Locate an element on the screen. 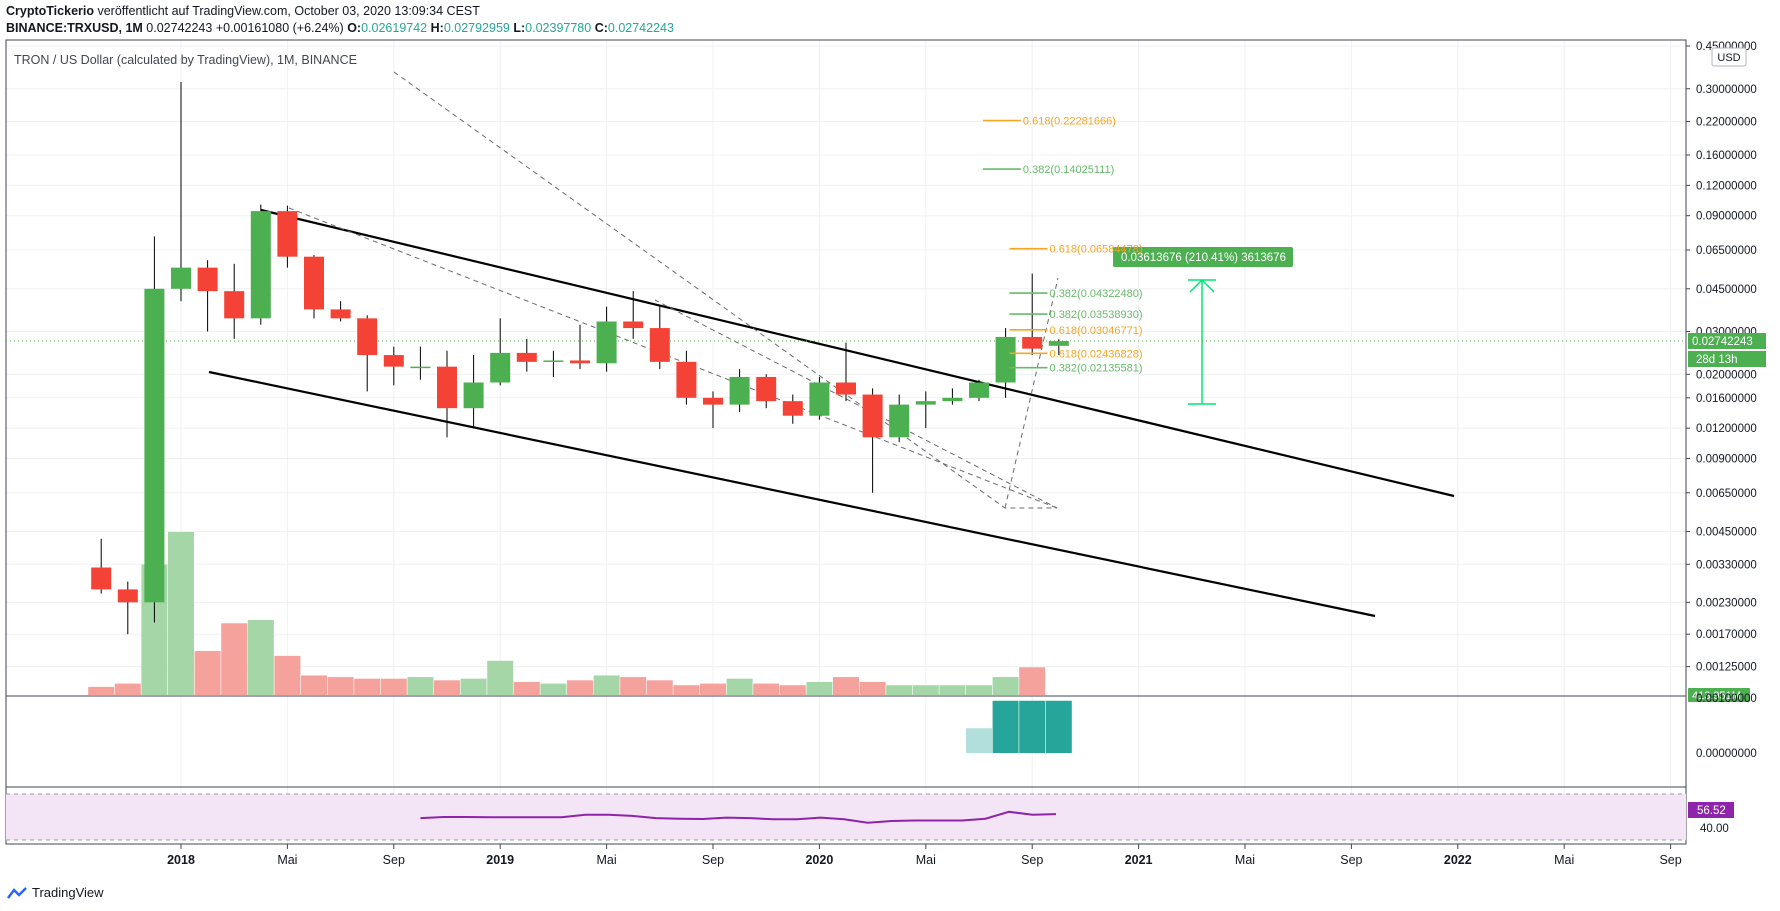 The width and height of the screenshot is (1780, 911). fib-label: 0.382(0.14025111) is located at coordinates (1068, 170).